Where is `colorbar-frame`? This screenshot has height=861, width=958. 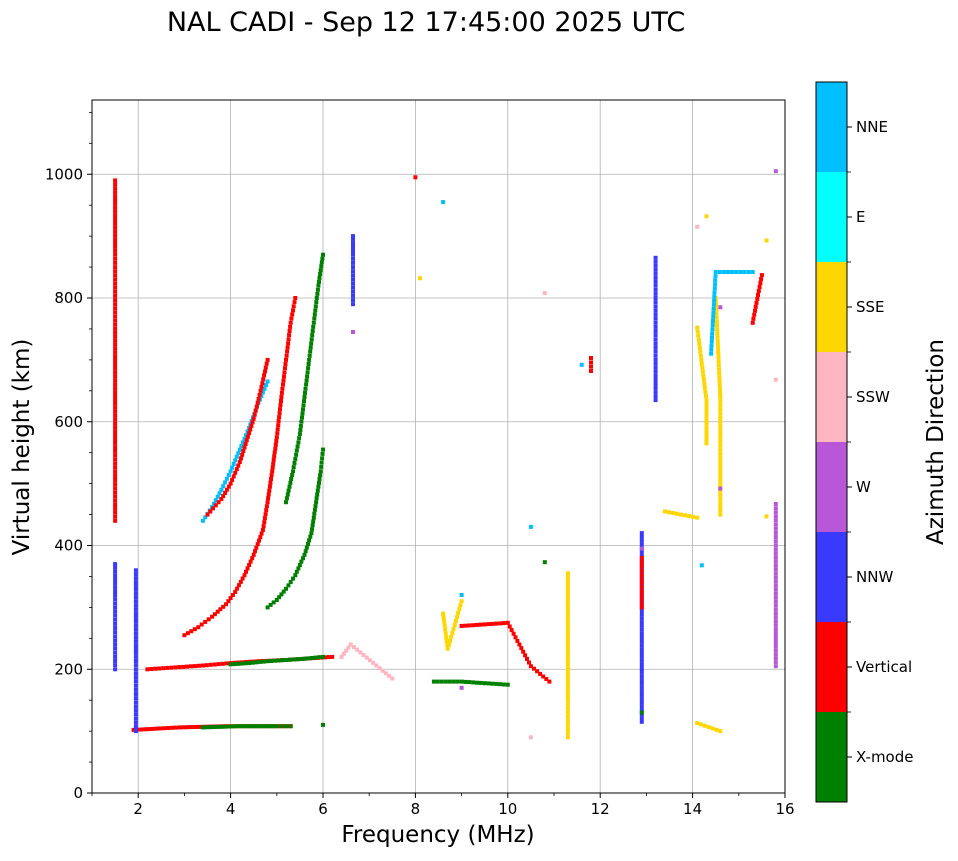
colorbar-frame is located at coordinates (831, 442).